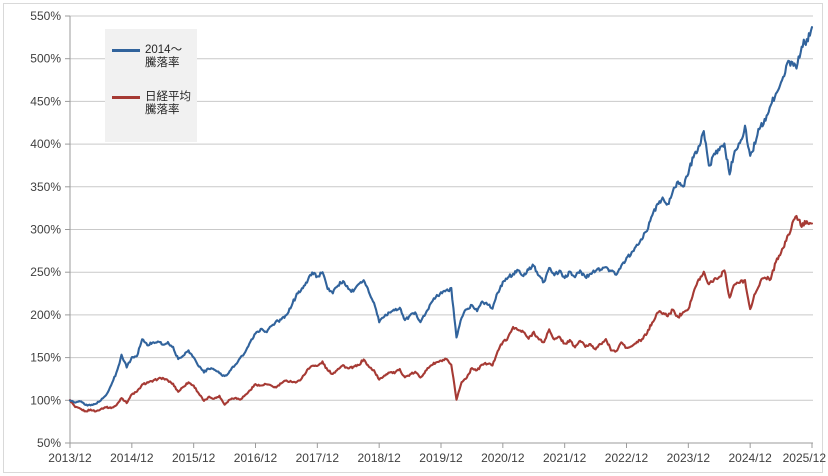 Image resolution: width=828 pixels, height=476 pixels. Describe the element at coordinates (45, 101) in the screenshot. I see `svg-text: 450%` at that location.